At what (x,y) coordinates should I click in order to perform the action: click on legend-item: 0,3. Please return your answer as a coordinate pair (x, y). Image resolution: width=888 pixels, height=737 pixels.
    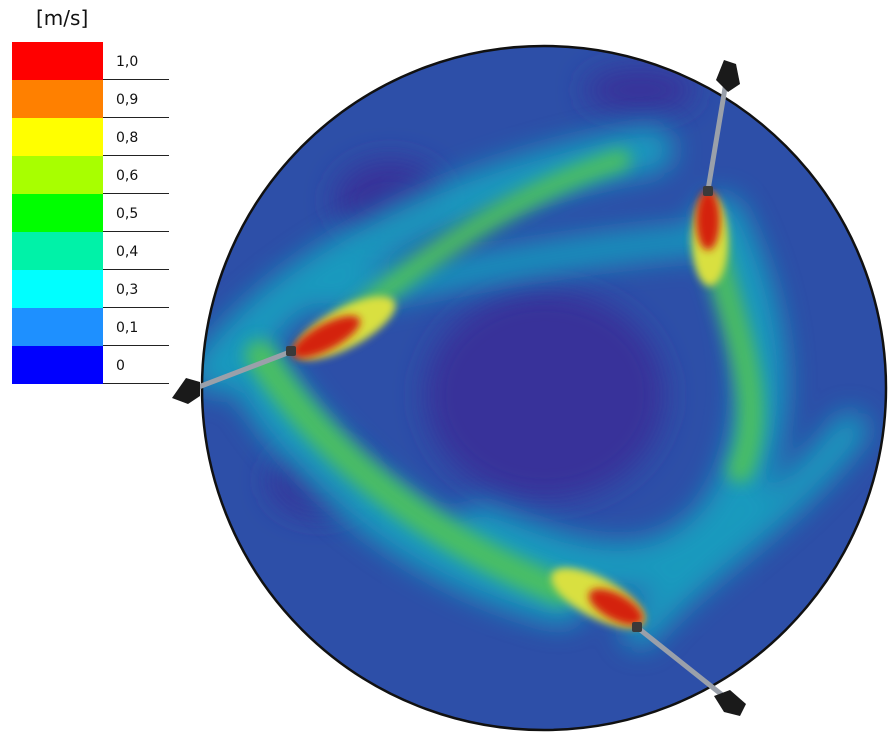
    Looking at the image, I should click on (90, 289).